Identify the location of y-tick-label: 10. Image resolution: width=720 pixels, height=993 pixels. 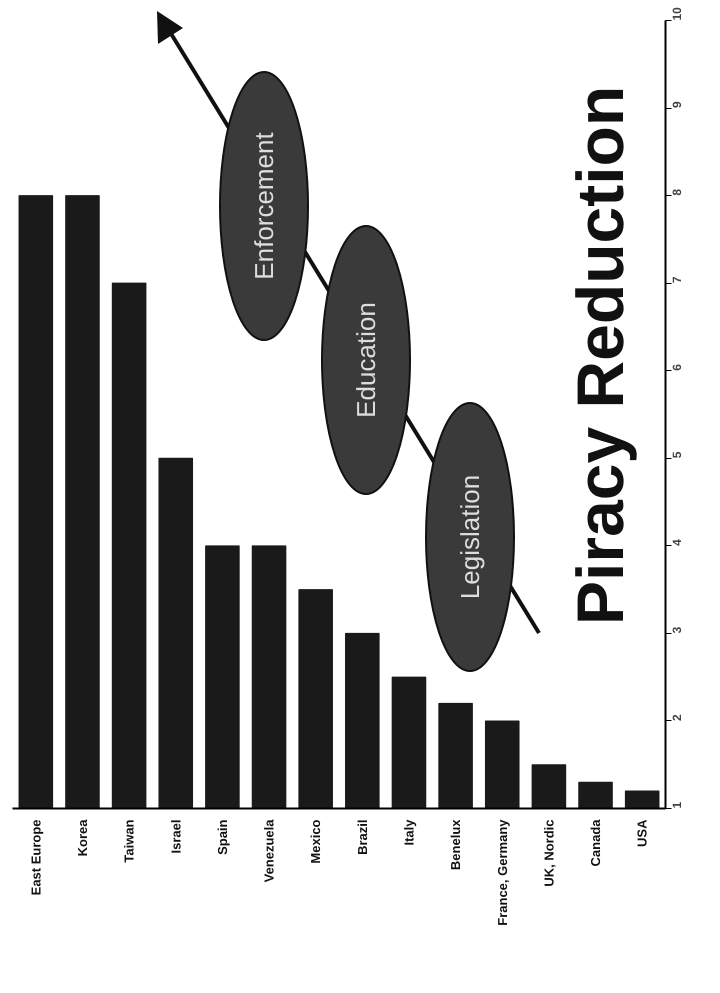
(677, 13).